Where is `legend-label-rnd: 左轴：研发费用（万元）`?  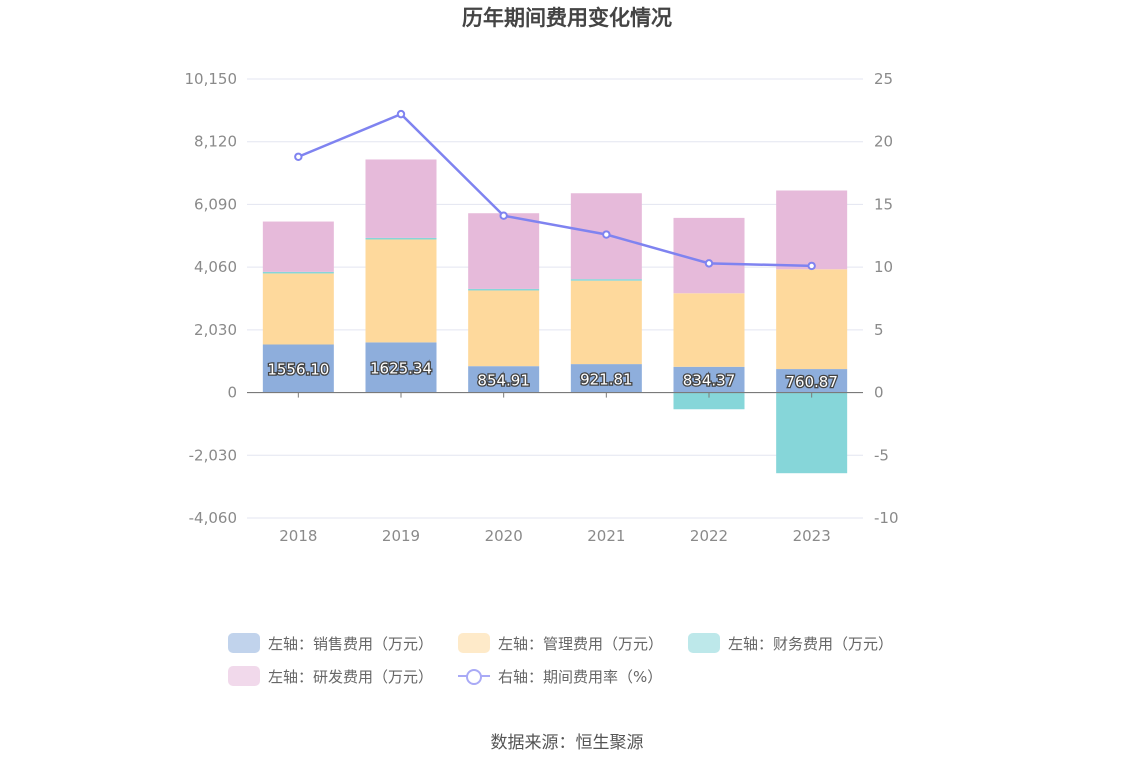
legend-label-rnd: 左轴：研发费用（万元） is located at coordinates (351, 676).